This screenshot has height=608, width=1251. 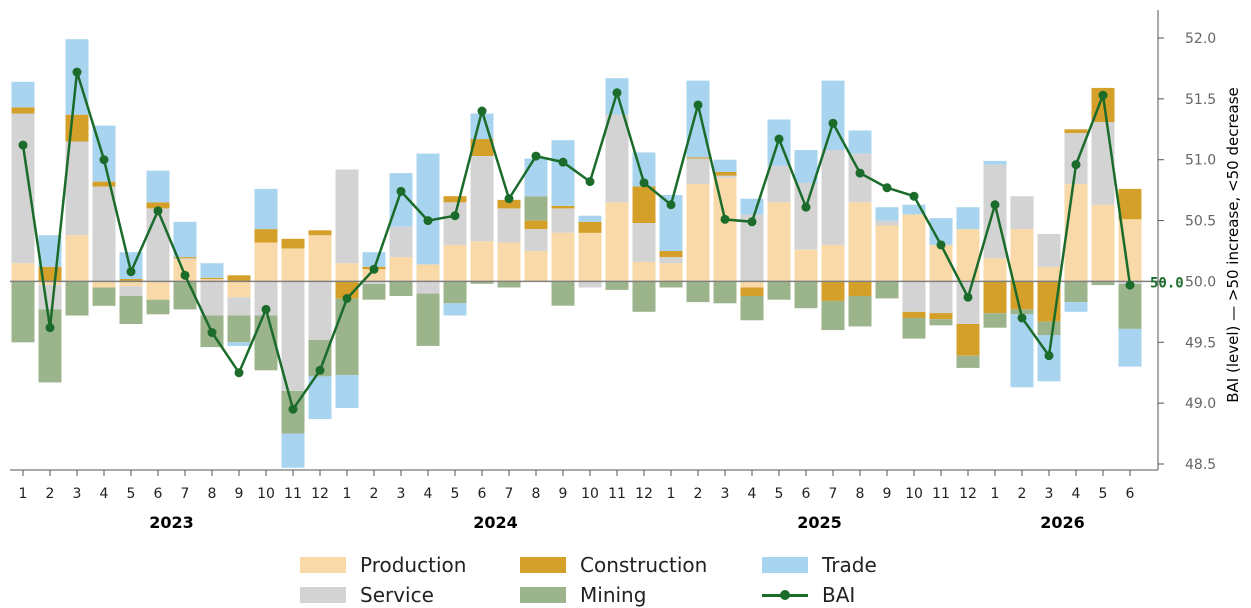 I want to click on x-tick-label: 6, so click(x=482, y=494).